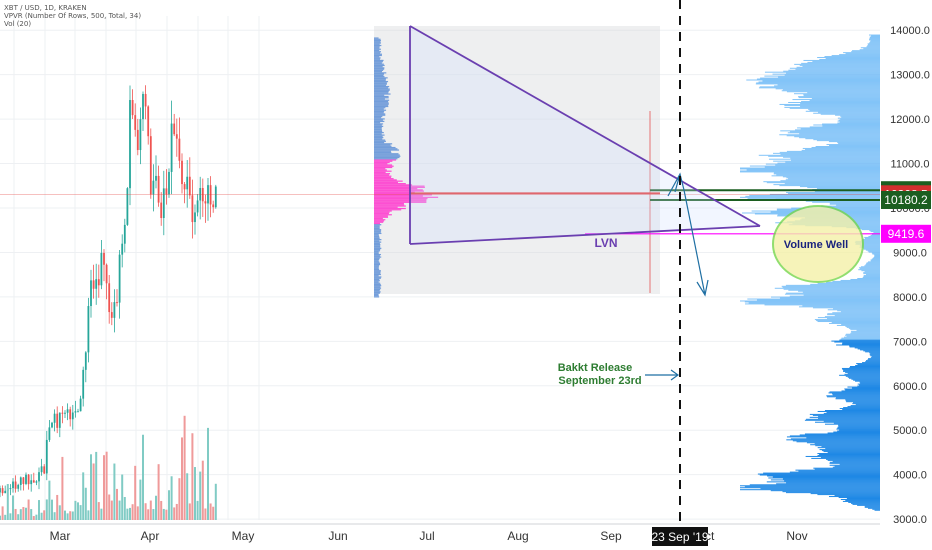 The width and height of the screenshot is (932, 550). What do you see at coordinates (910, 342) in the screenshot?
I see `price-tick-label: 7000.0` at bounding box center [910, 342].